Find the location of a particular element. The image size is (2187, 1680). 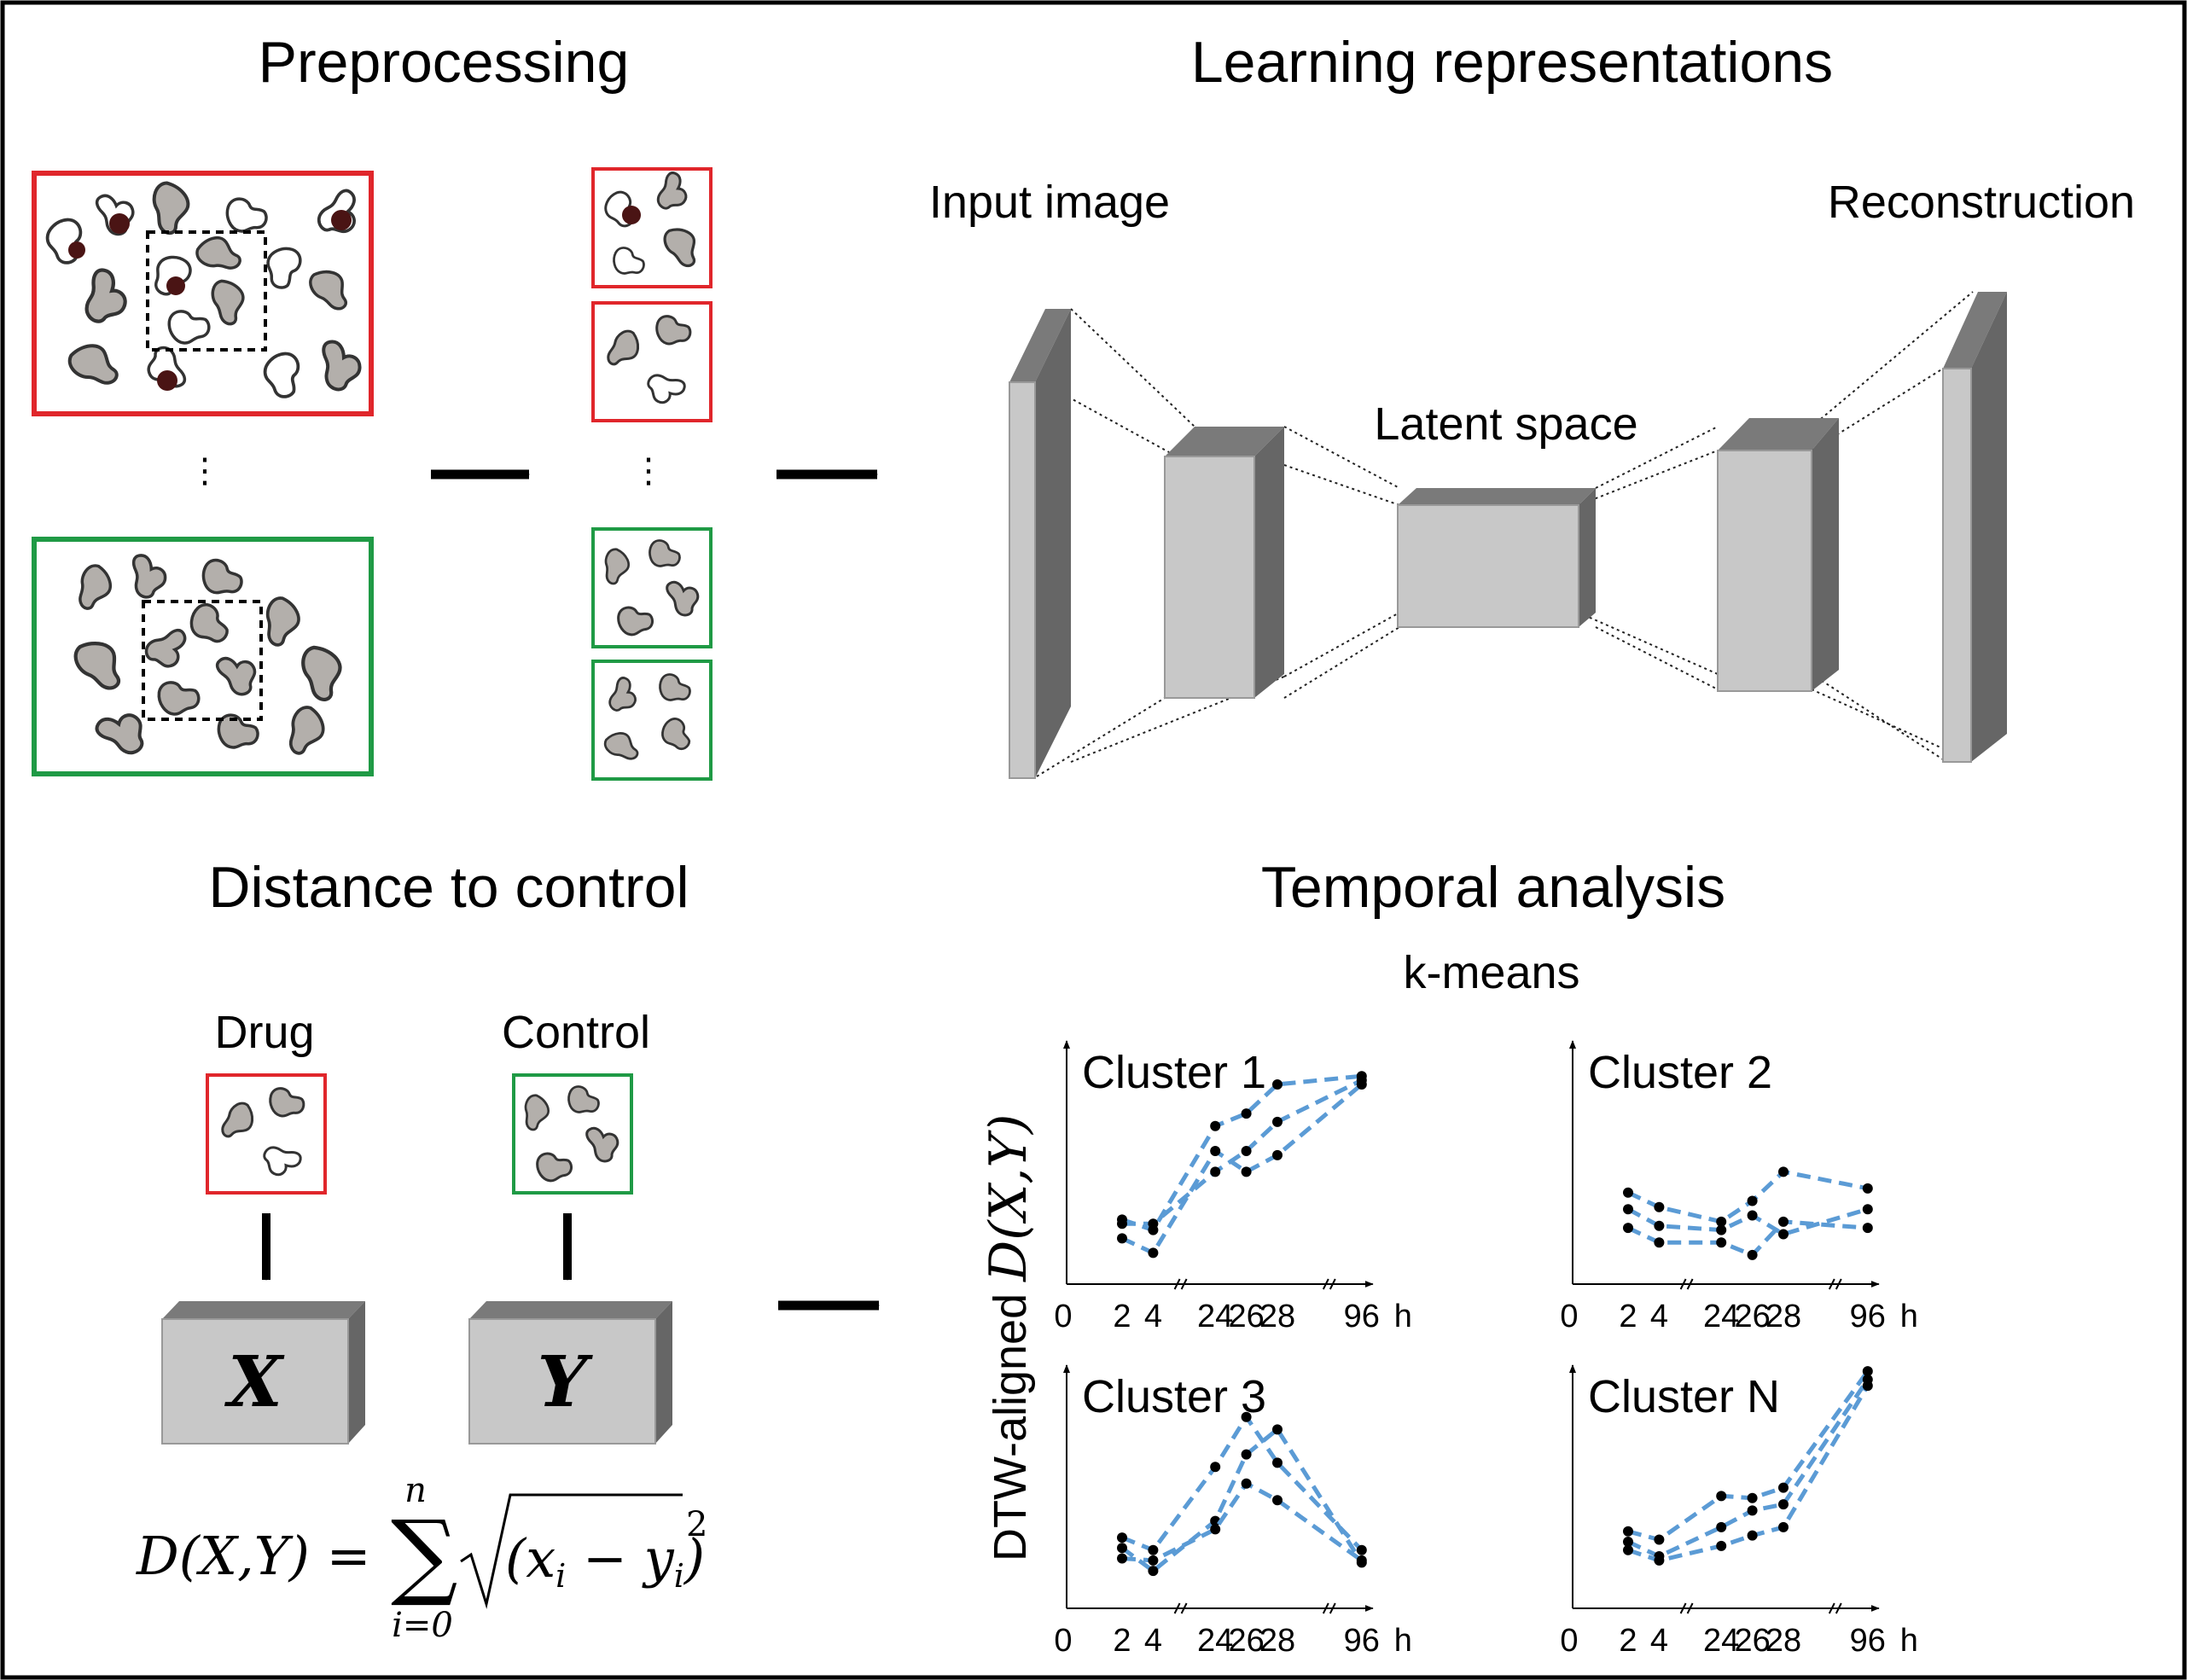

cluster-4-x-unit: h is located at coordinates (1909, 1641).